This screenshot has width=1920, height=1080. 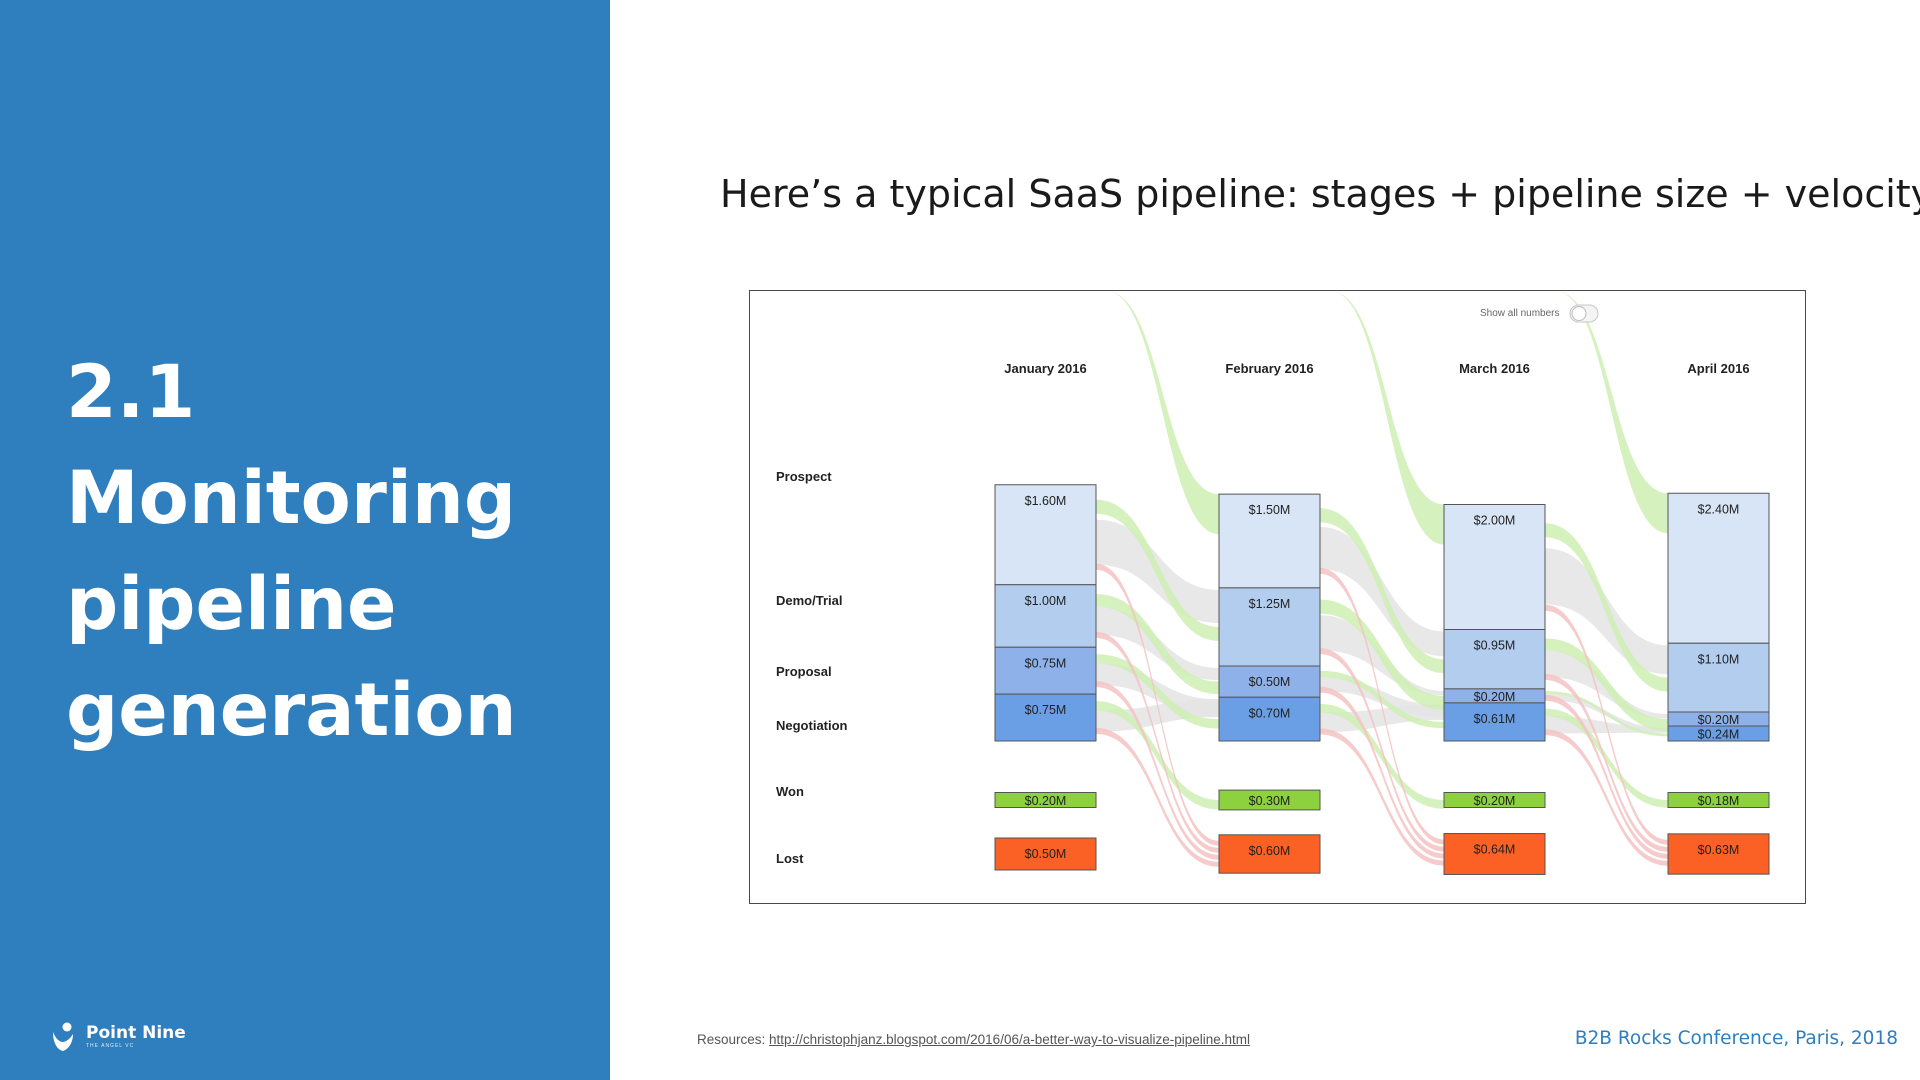 What do you see at coordinates (63, 1036) in the screenshot?
I see `point-nine-logo-icon` at bounding box center [63, 1036].